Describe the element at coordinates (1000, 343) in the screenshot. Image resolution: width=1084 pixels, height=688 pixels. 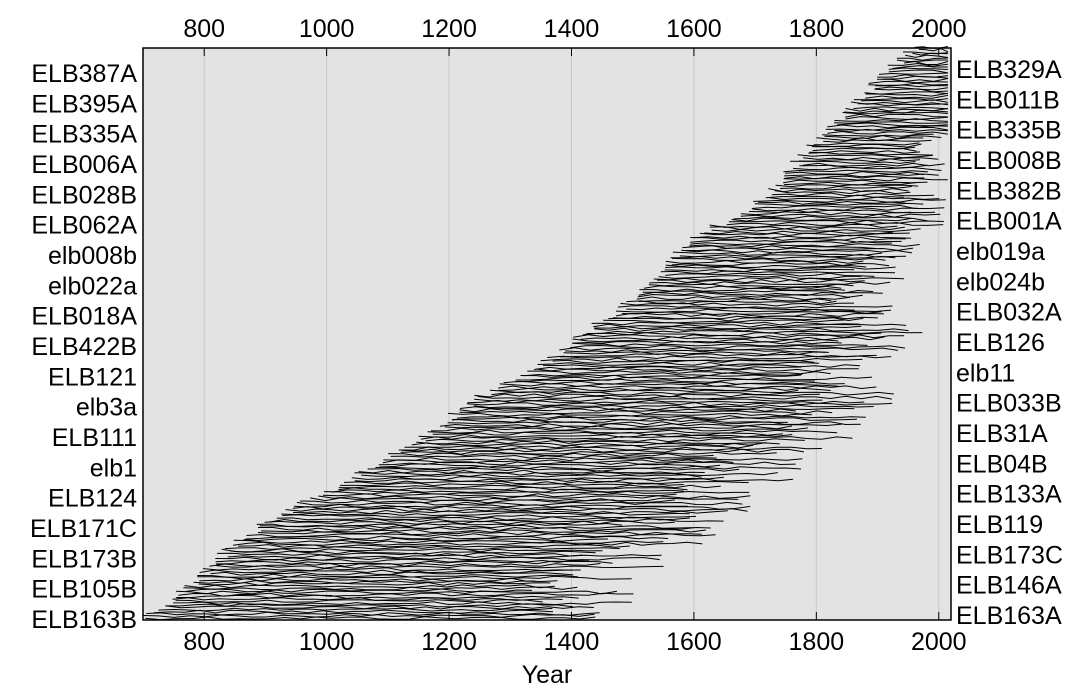
I see `right-series-label: ELB126` at that location.